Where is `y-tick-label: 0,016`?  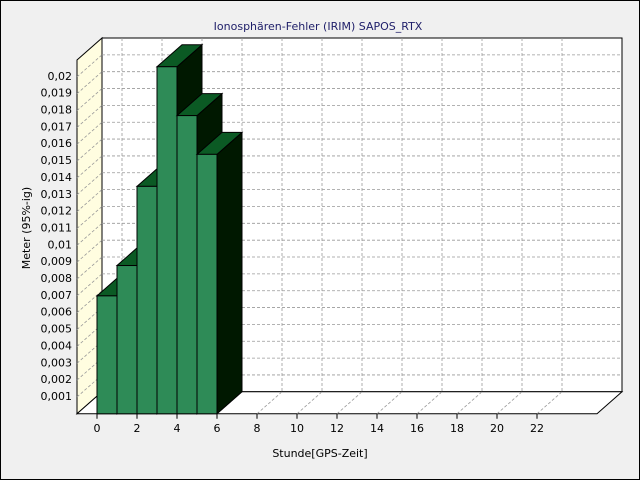 y-tick-label: 0,016 is located at coordinates (57, 143).